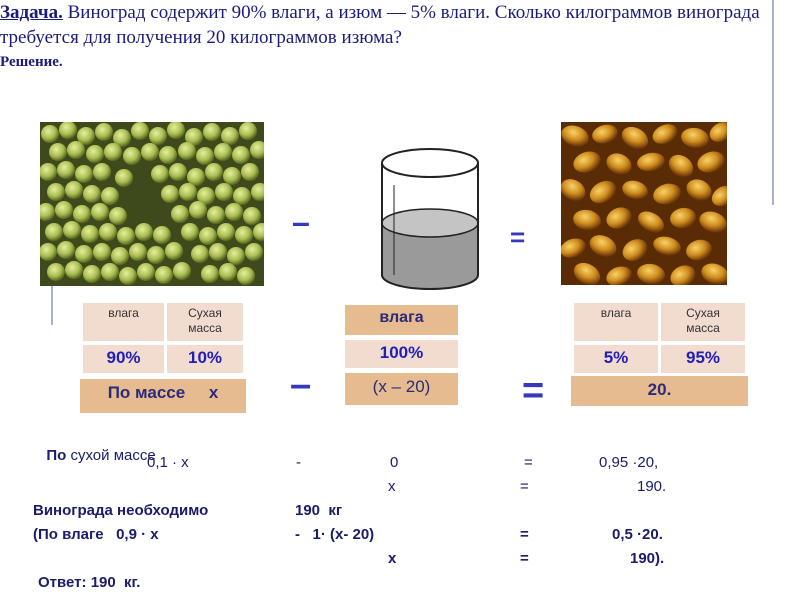 The image size is (800, 600). Describe the element at coordinates (31, 62) in the screenshot. I see `solution-label: Решение.` at that location.